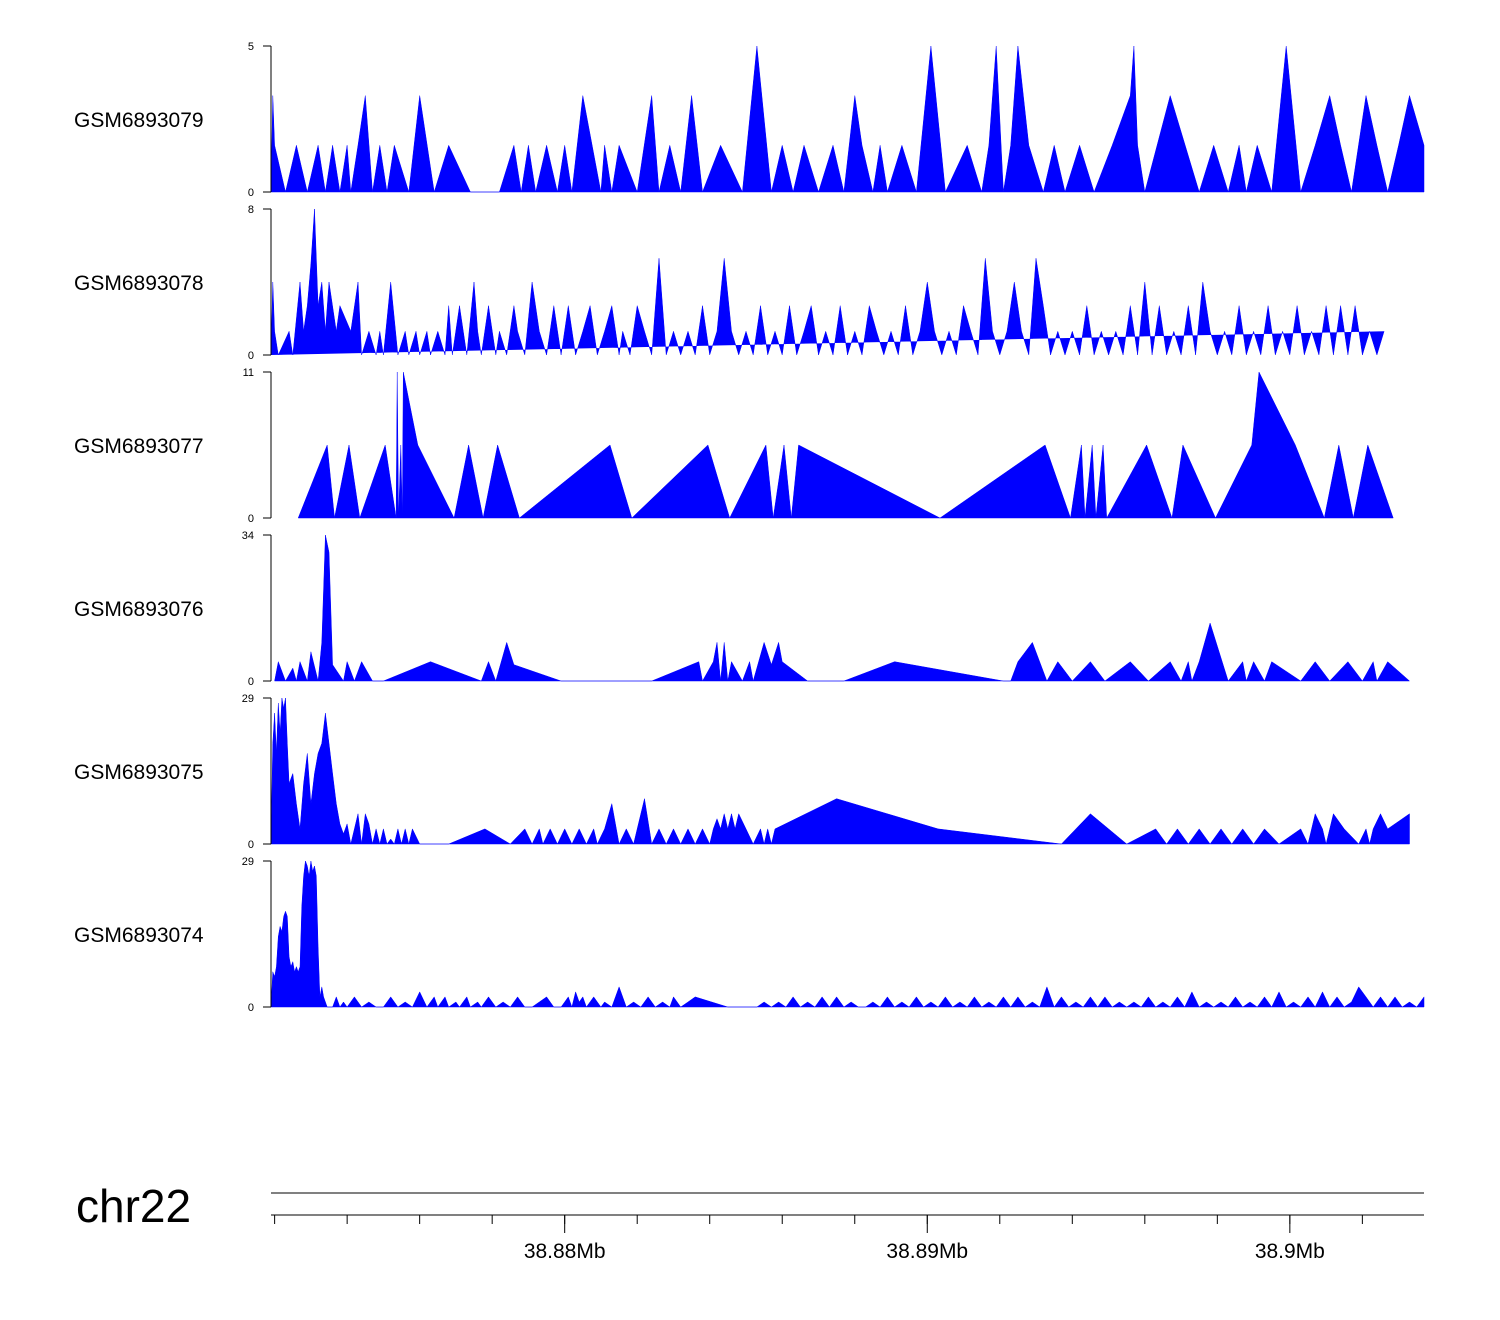 The image size is (1500, 1320). Describe the element at coordinates (139, 935) in the screenshot. I see `track-label: GSM6893074` at that location.